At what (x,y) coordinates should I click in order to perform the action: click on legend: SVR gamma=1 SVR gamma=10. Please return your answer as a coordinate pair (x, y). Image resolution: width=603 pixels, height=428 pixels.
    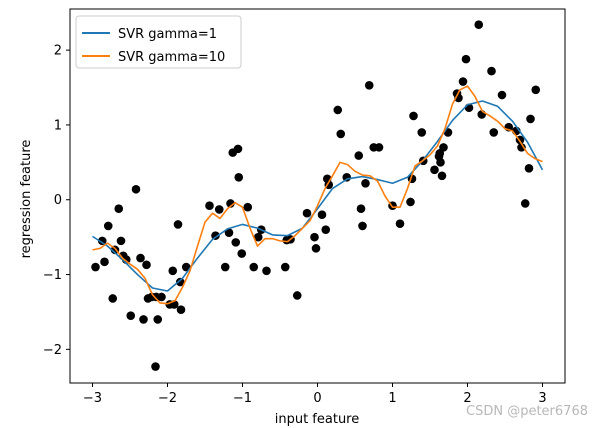
    Looking at the image, I should click on (158, 42).